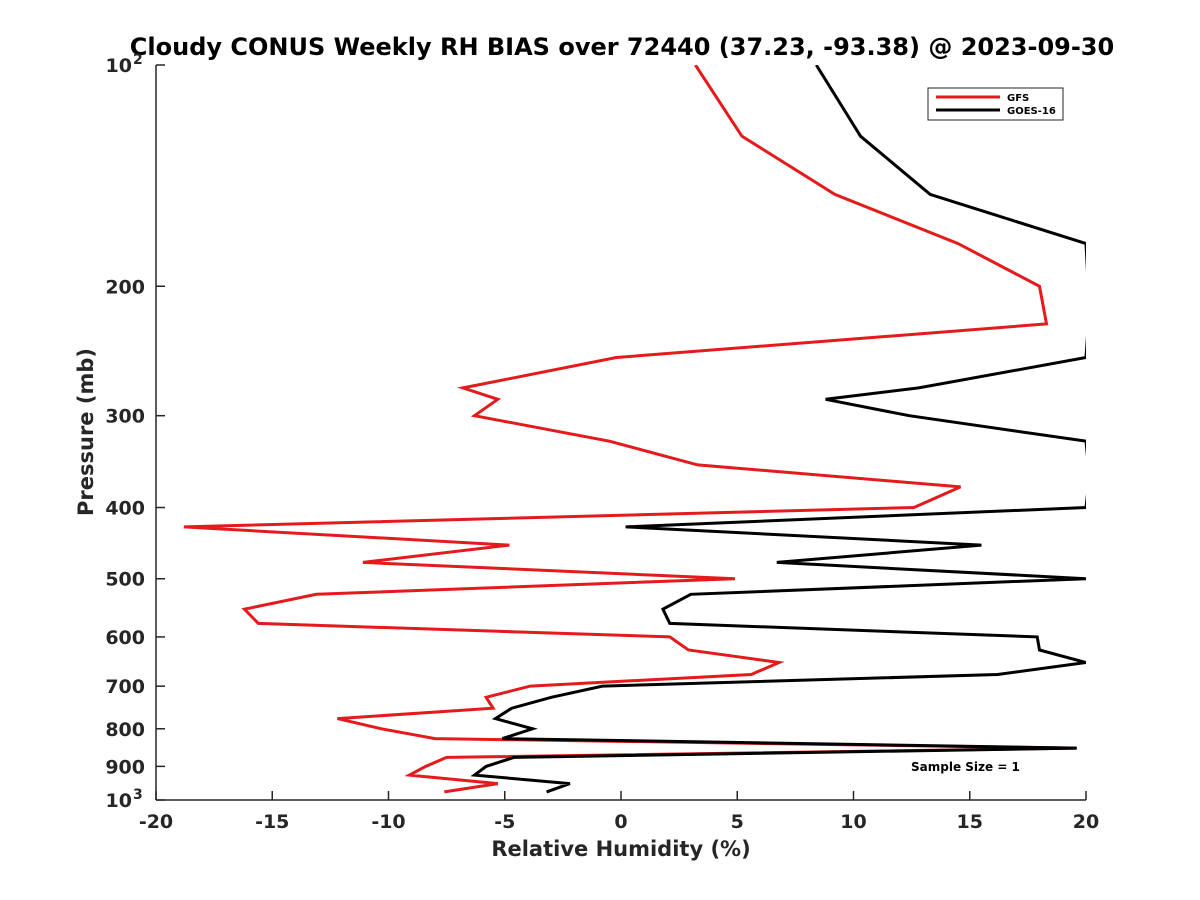 This screenshot has height=900, width=1200. I want to click on sample-size-annotation: Sample Size = 1, so click(965, 767).